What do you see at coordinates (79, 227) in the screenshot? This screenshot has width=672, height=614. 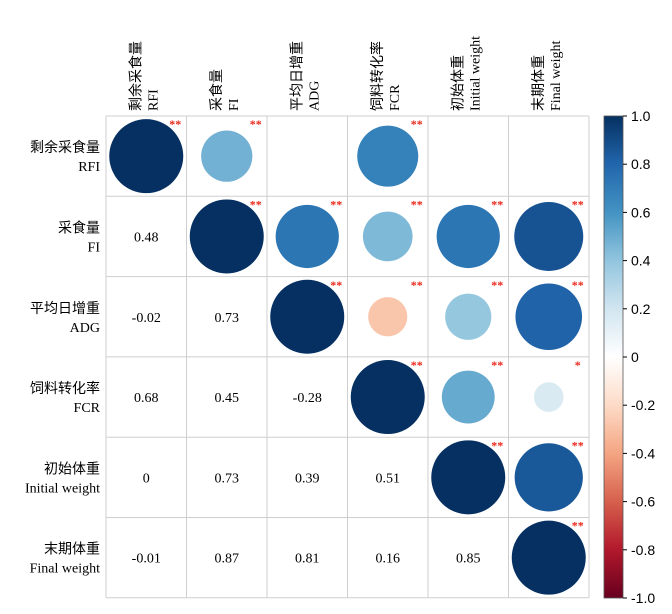 I see `row-label-cn: 采食量` at bounding box center [79, 227].